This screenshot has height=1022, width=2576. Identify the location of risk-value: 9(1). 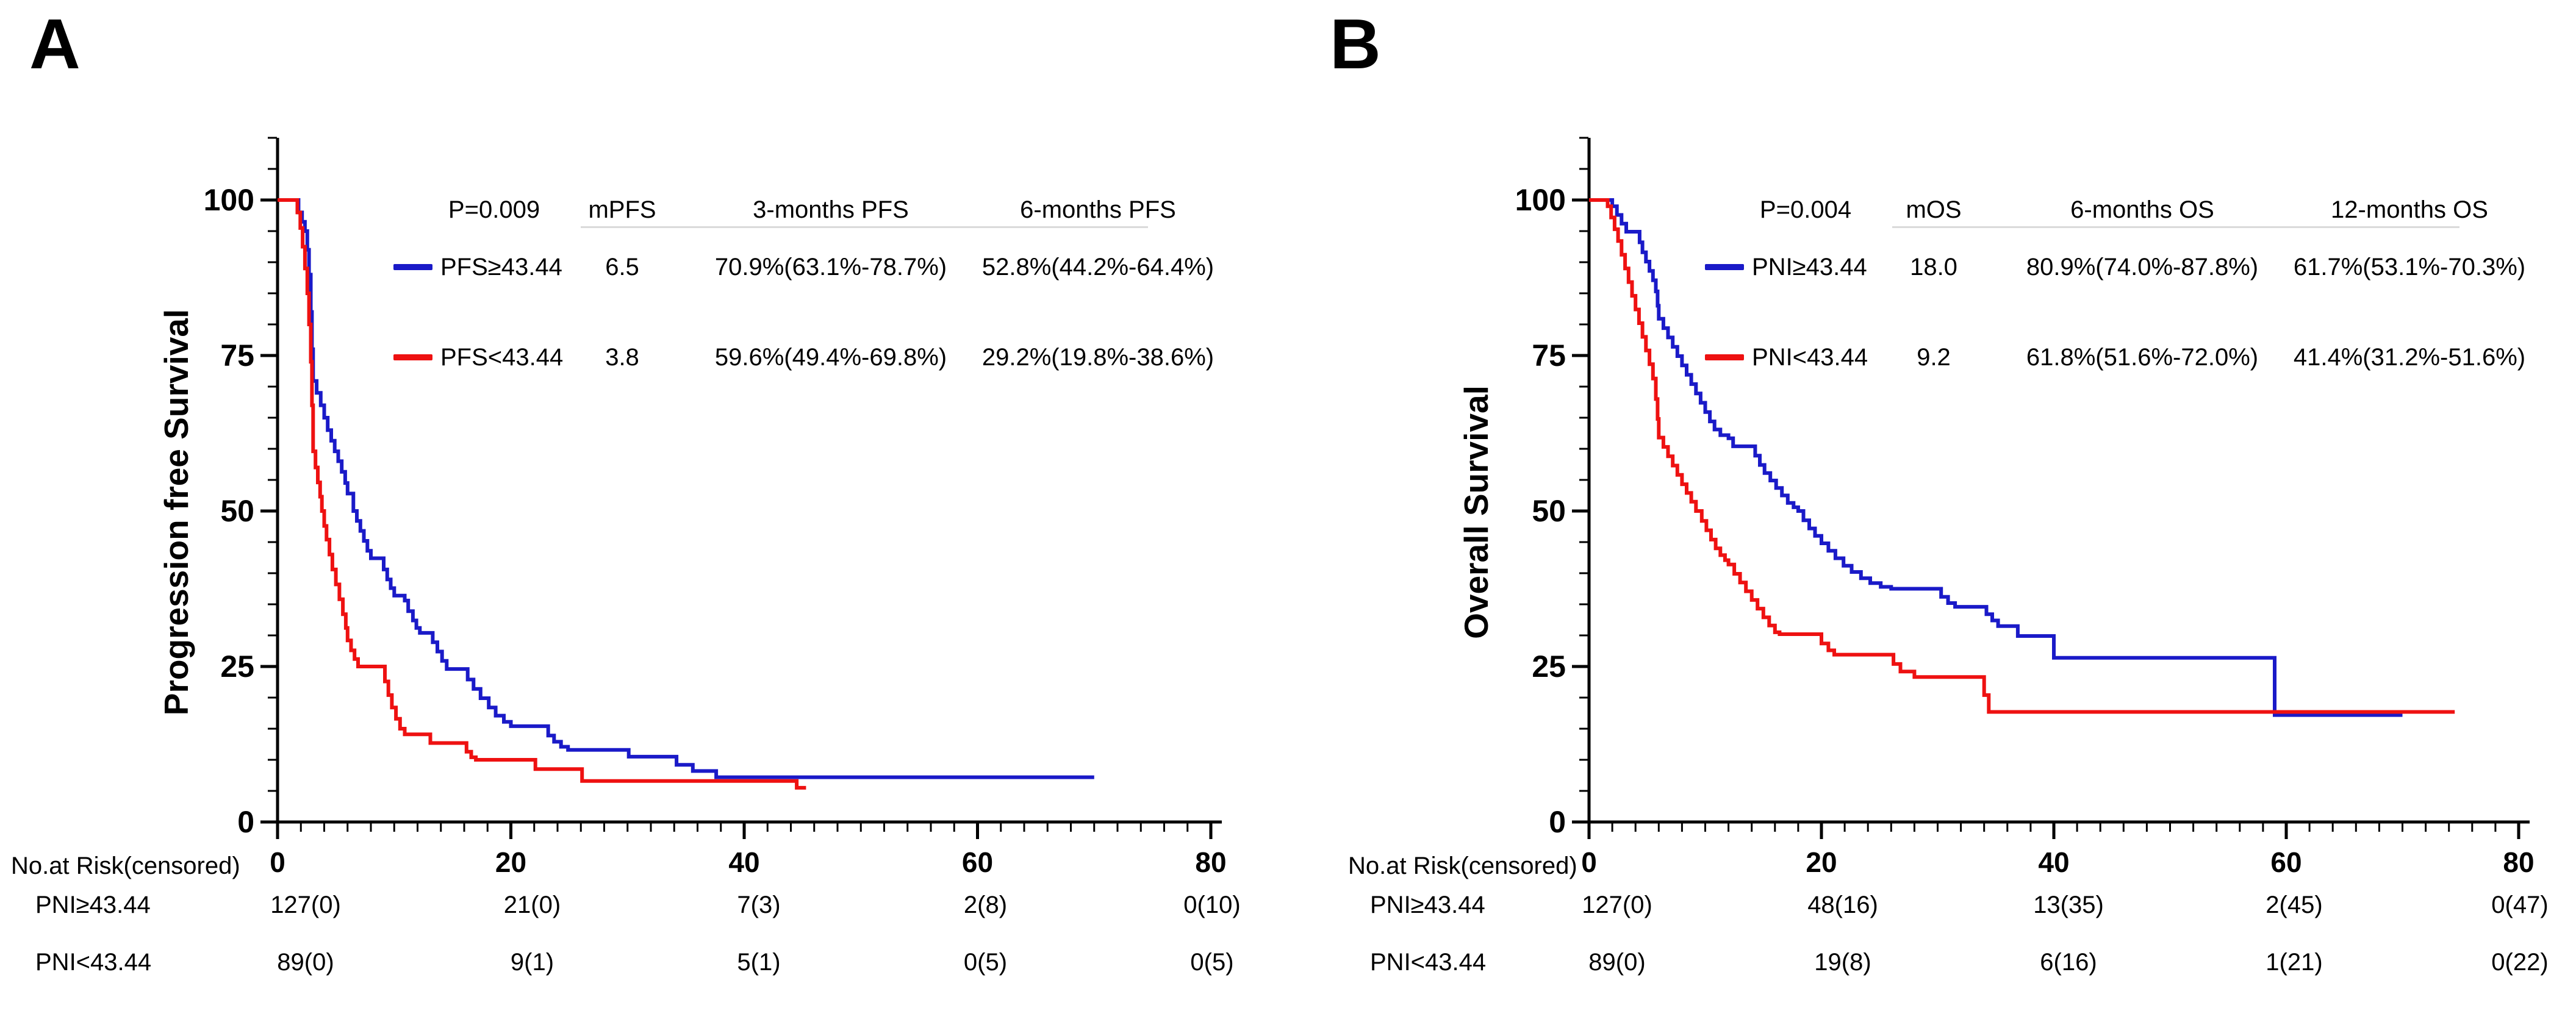
(532, 962).